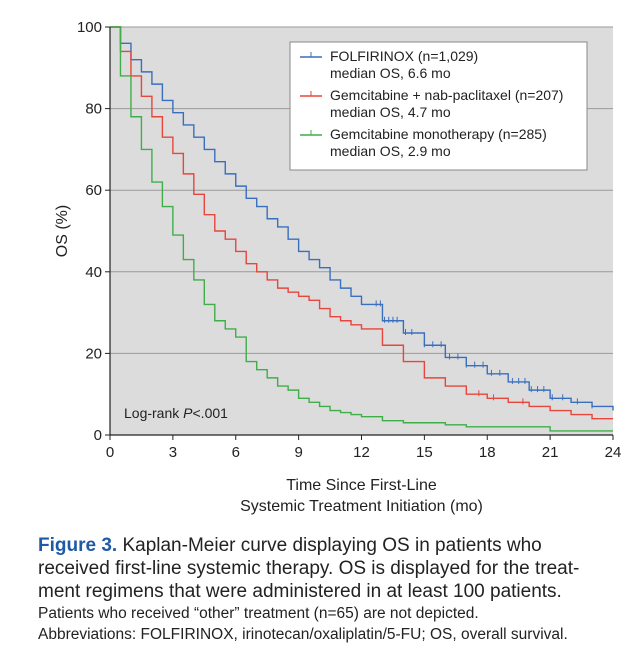  What do you see at coordinates (173, 452) in the screenshot?
I see `x-tick-label-3: 3` at bounding box center [173, 452].